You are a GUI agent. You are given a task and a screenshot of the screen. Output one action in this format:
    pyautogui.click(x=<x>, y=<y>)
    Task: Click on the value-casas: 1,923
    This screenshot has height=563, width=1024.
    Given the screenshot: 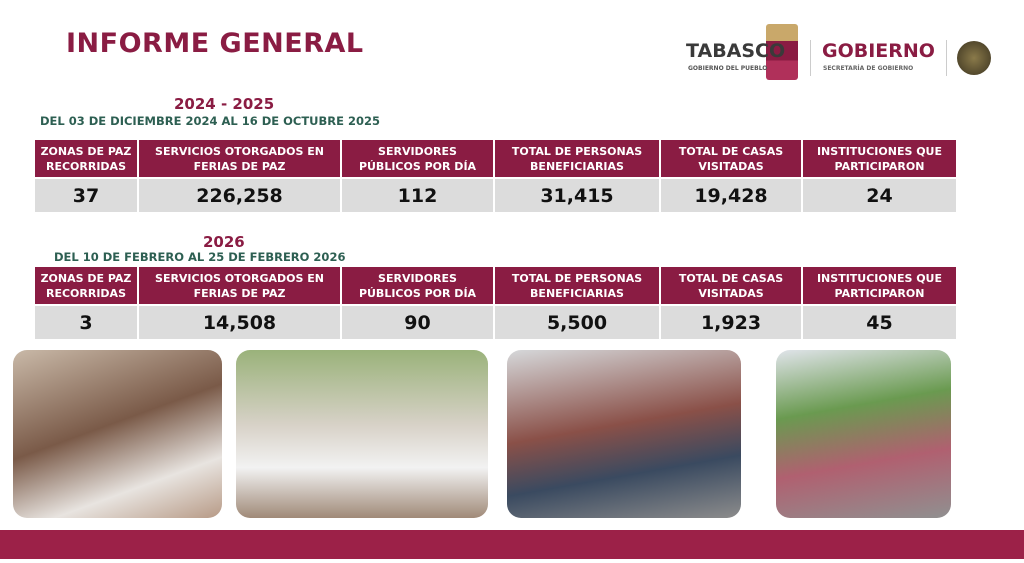 What is the action you would take?
    pyautogui.click(x=731, y=321)
    